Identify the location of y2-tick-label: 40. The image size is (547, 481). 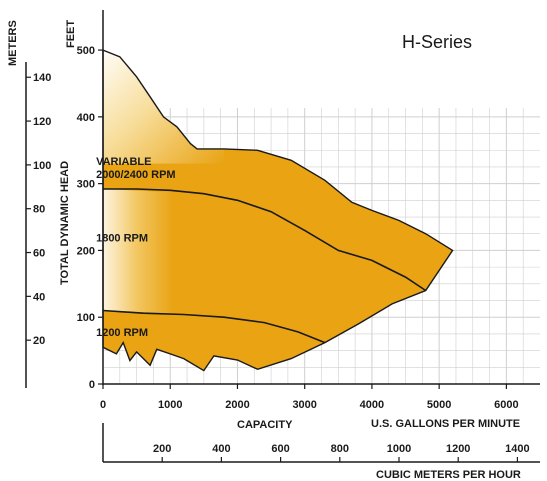
(39, 297).